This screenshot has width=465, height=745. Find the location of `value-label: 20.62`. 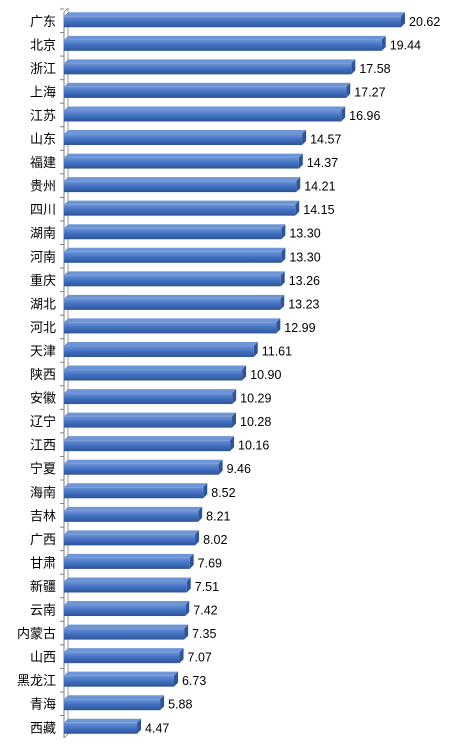

value-label: 20.62 is located at coordinates (424, 22).